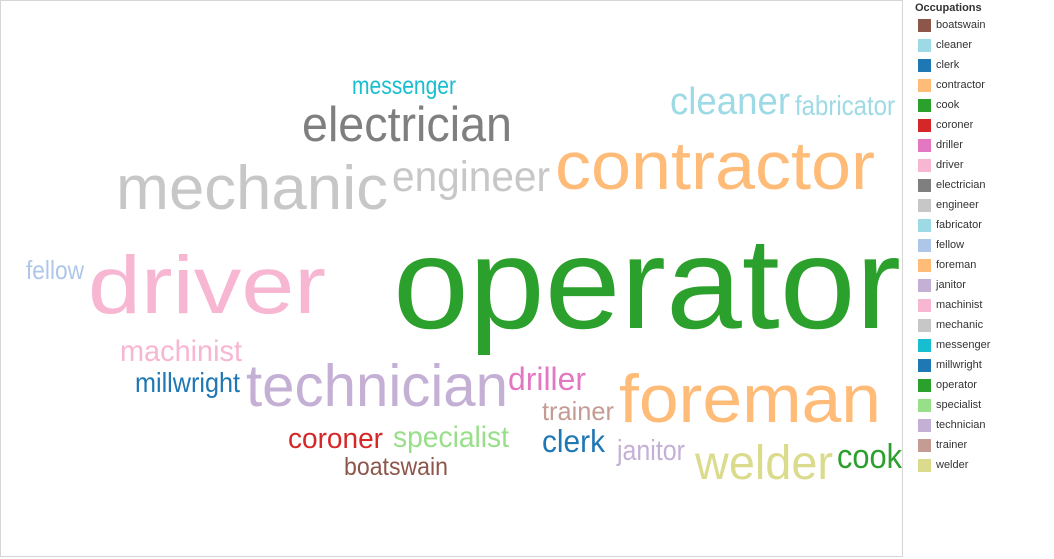  Describe the element at coordinates (960, 325) in the screenshot. I see `legend-label: mechanic` at that location.